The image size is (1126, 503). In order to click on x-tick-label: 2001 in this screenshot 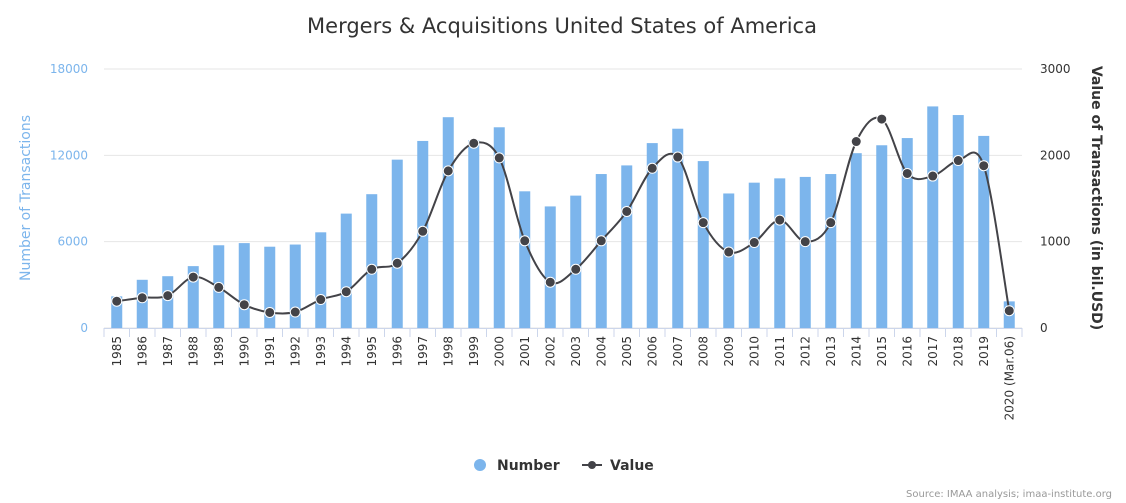, I will do `click(525, 351)`.